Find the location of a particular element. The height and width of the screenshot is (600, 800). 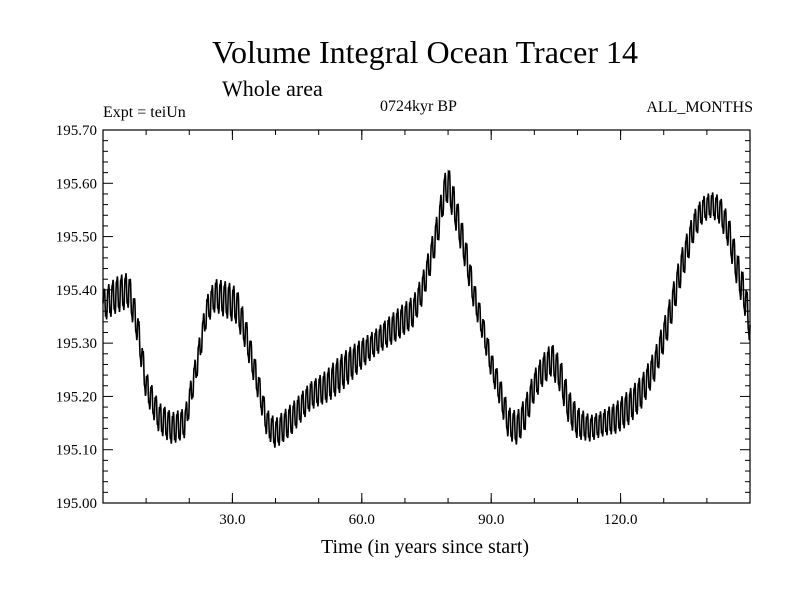

x-tick-label: 120.0 is located at coordinates (621, 520).